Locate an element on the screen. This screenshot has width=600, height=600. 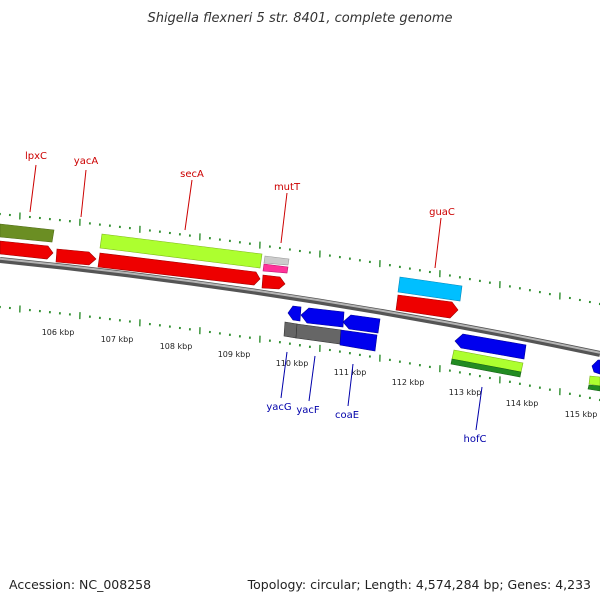
upper-gene-labels: lpxC yacA secA mutT guaC is located at coordinates (240, 210).